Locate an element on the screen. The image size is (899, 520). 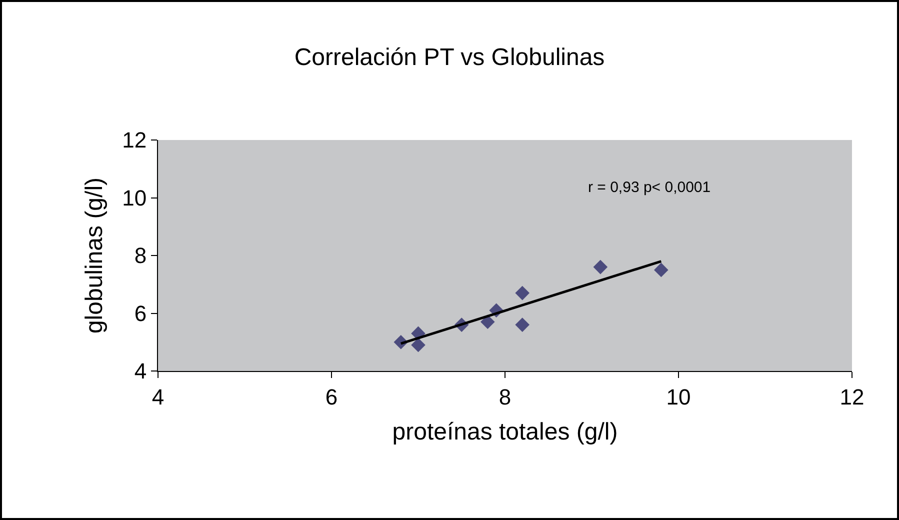
x-tick-label: 6 is located at coordinates (331, 397).